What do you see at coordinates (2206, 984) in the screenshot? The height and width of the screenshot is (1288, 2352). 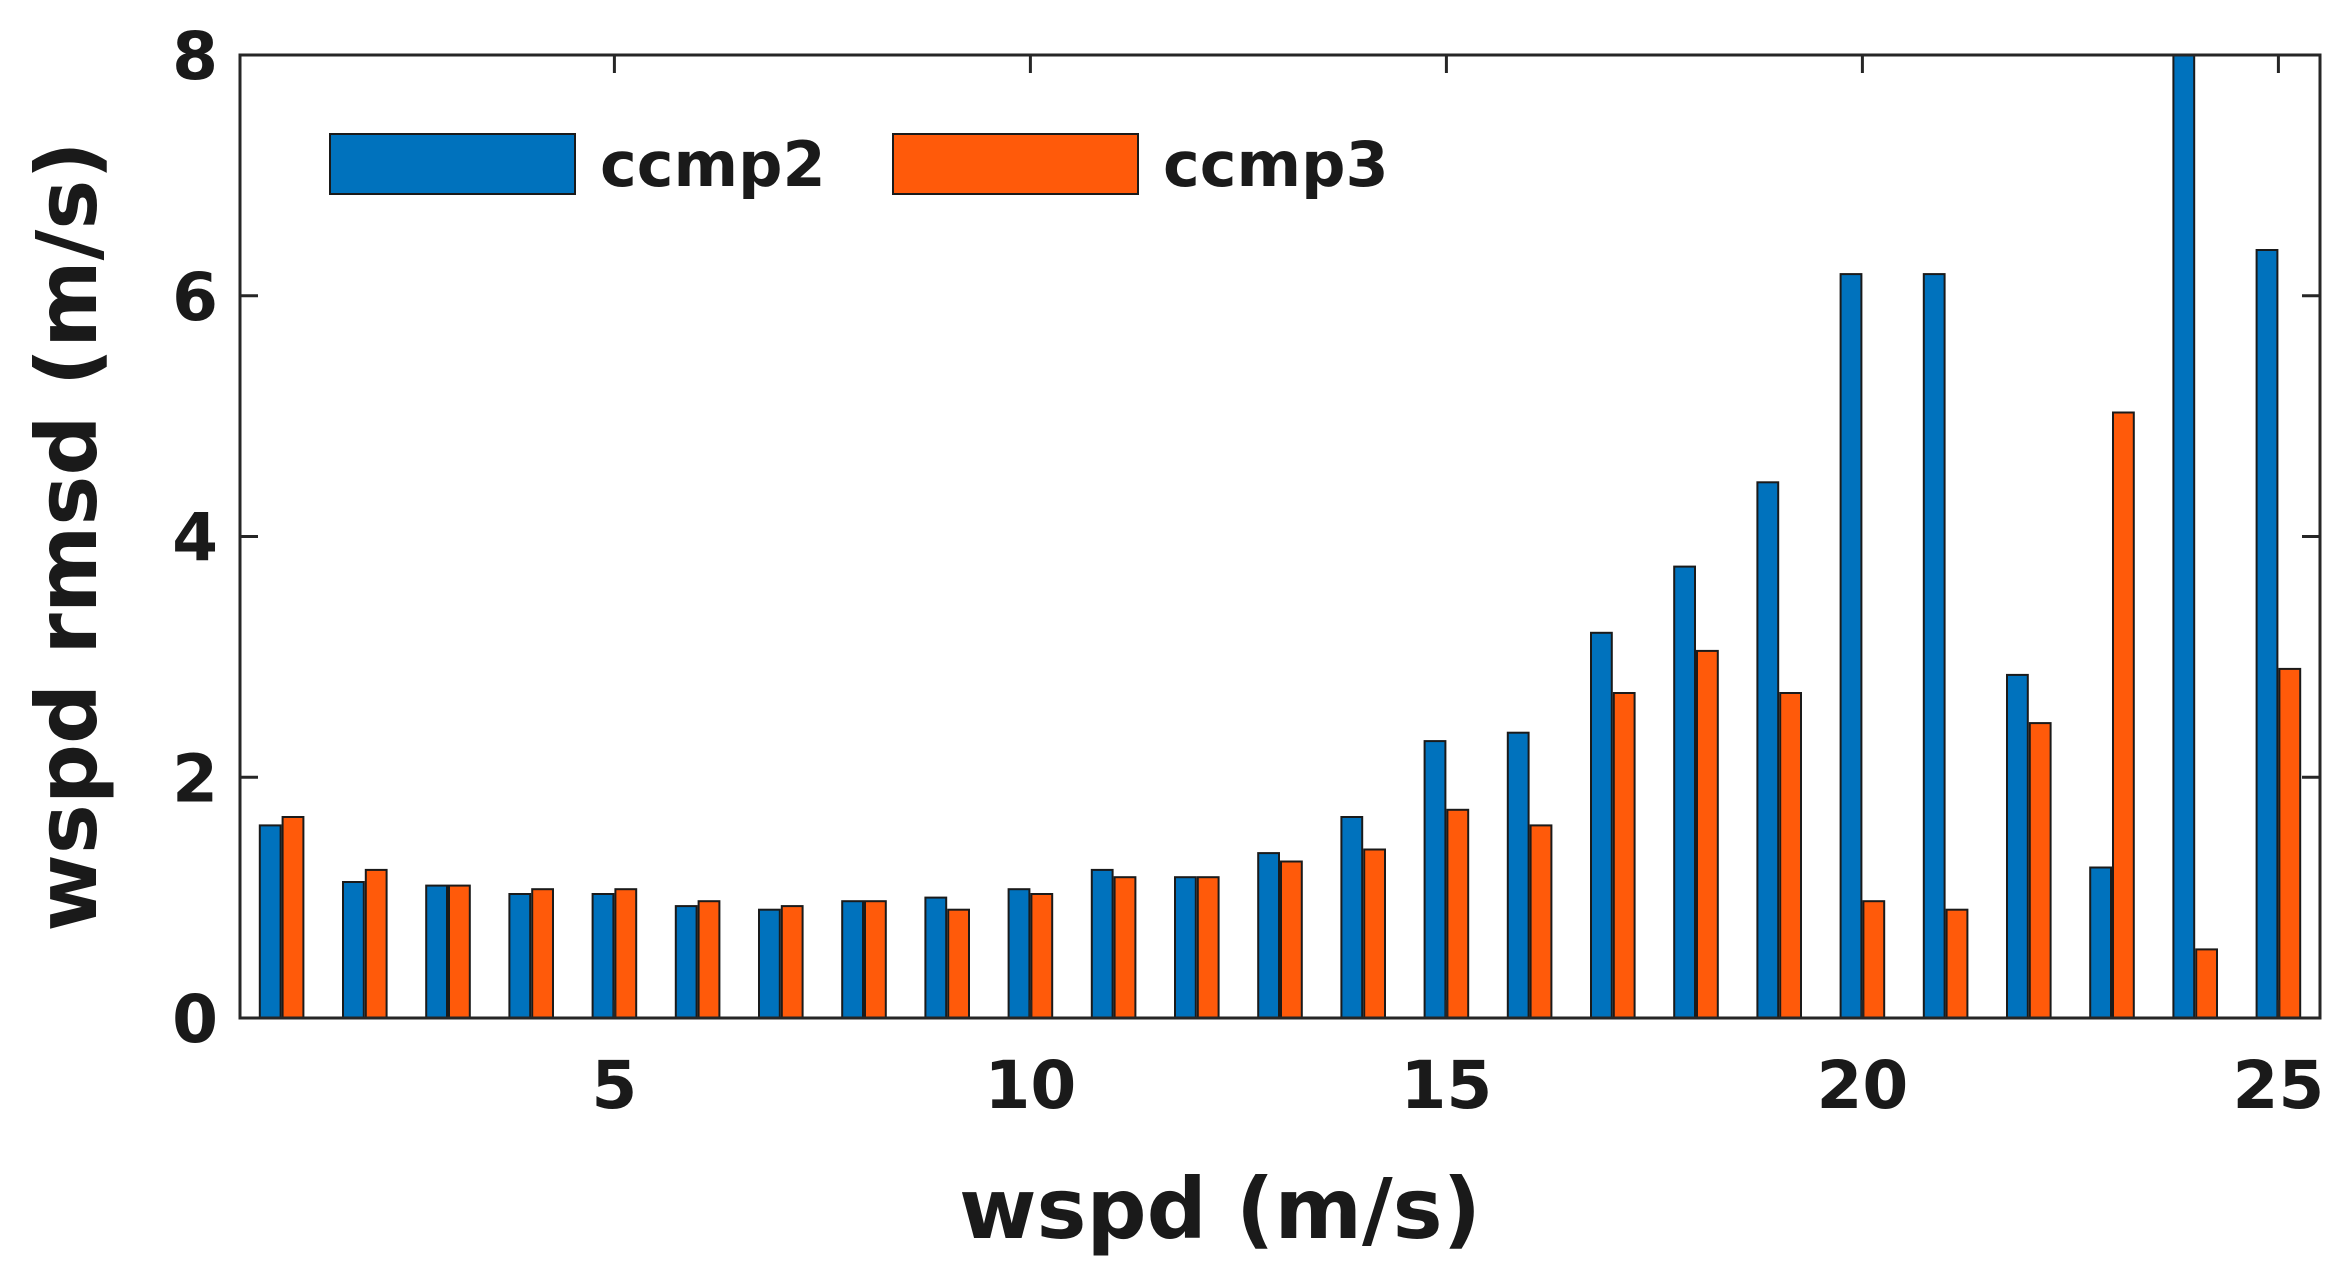 I see `bar-ccmp3-x24` at bounding box center [2206, 984].